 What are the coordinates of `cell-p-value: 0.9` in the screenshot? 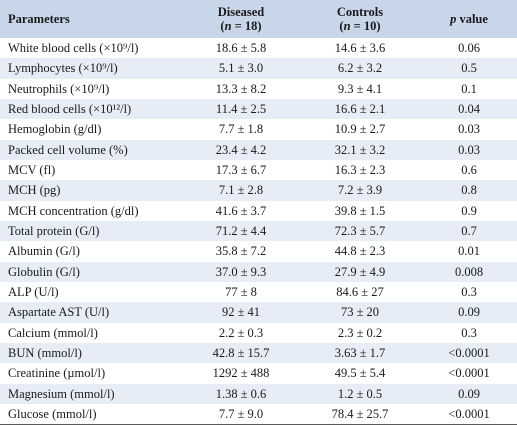 It's located at (469, 210).